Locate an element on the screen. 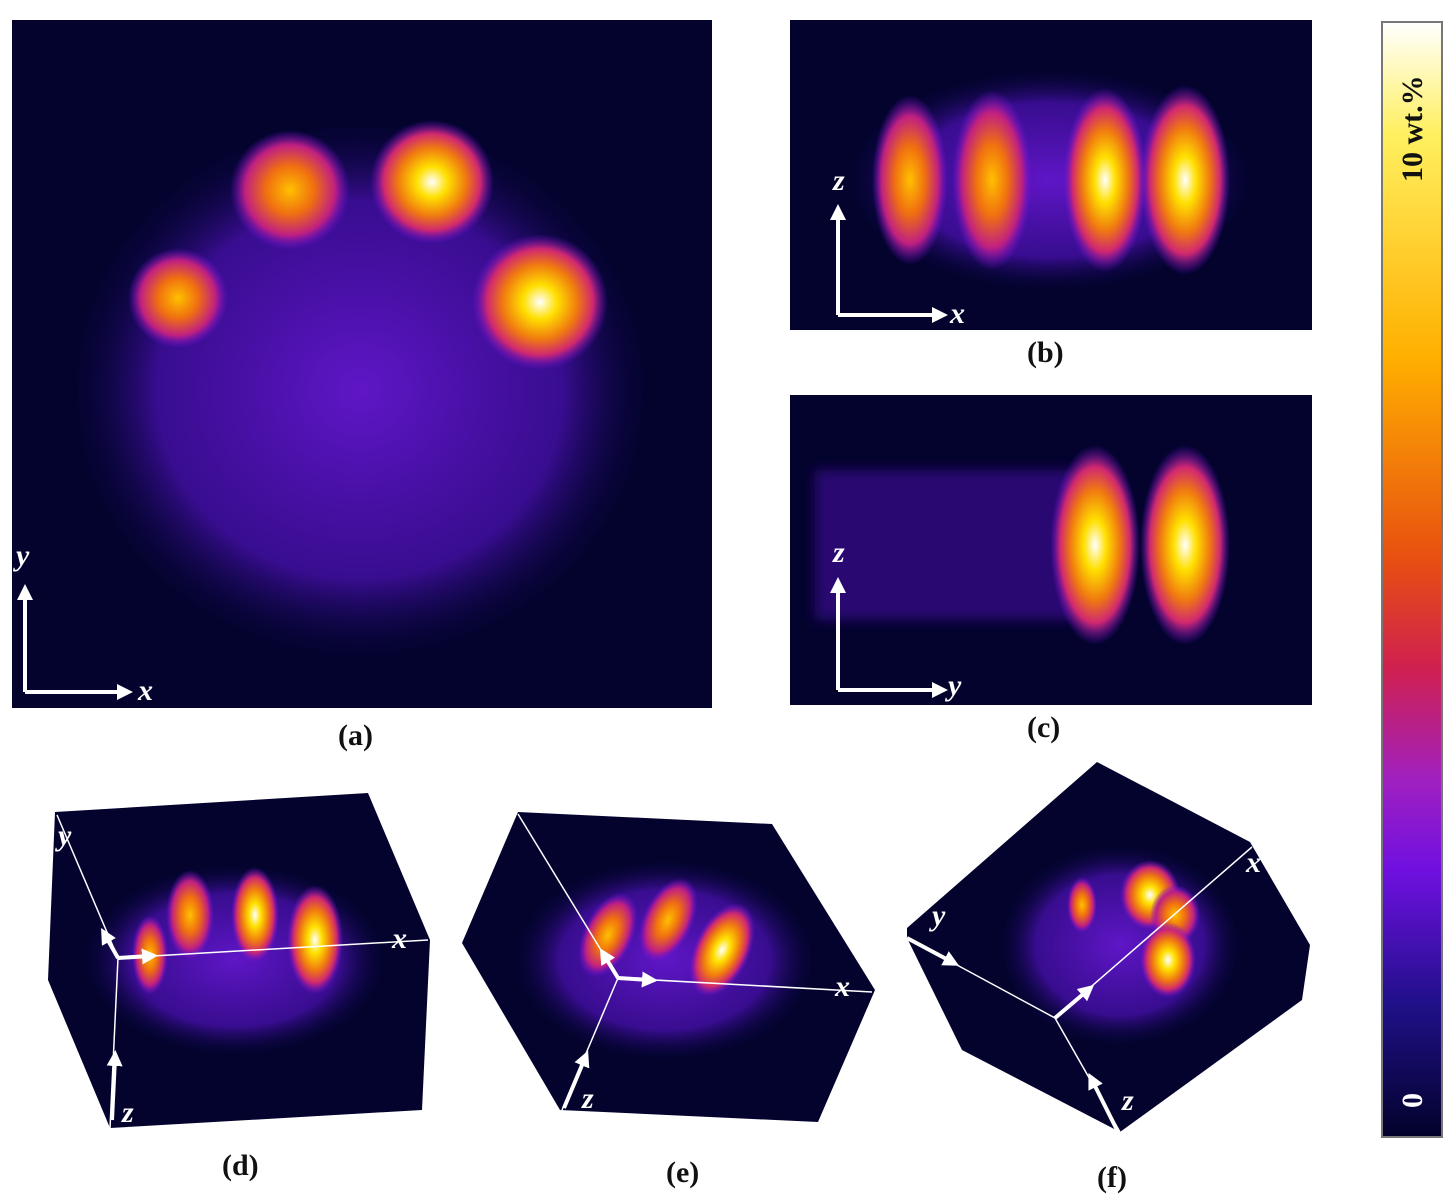 The image size is (1455, 1199). colorbar-max-label: 10 wt.% is located at coordinates (1412, 128).